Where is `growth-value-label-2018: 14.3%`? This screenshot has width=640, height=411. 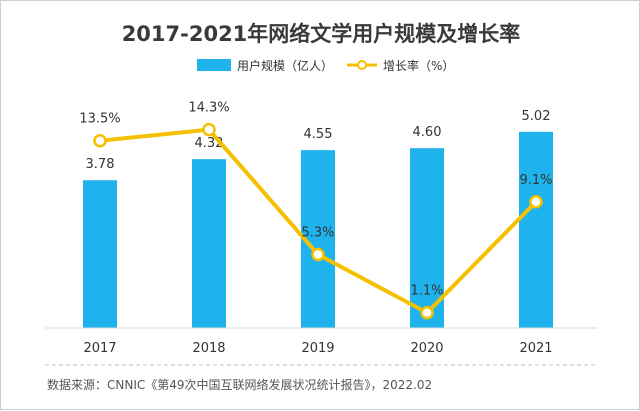
growth-value-label-2018: 14.3% is located at coordinates (208, 108).